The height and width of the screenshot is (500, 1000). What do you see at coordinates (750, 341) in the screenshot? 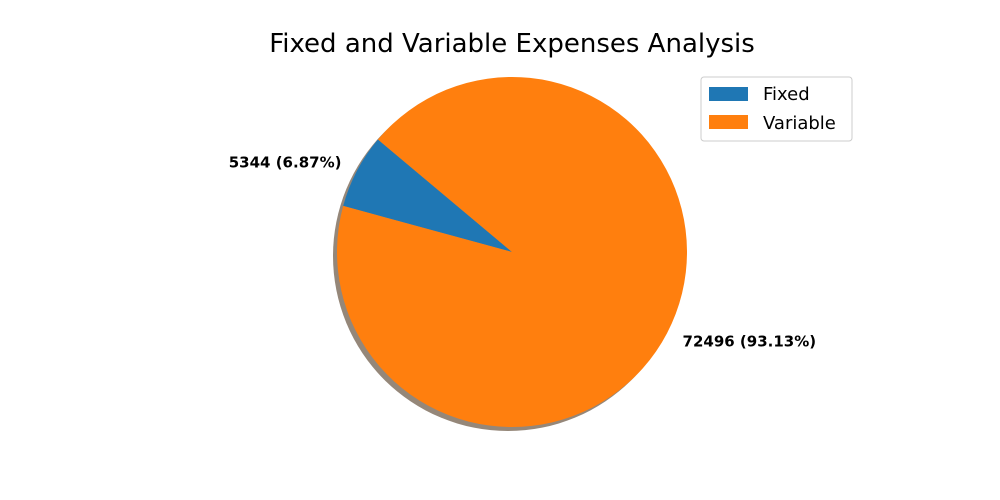
I see `pie-label-variable: 72496 (93.13%)` at bounding box center [750, 341].